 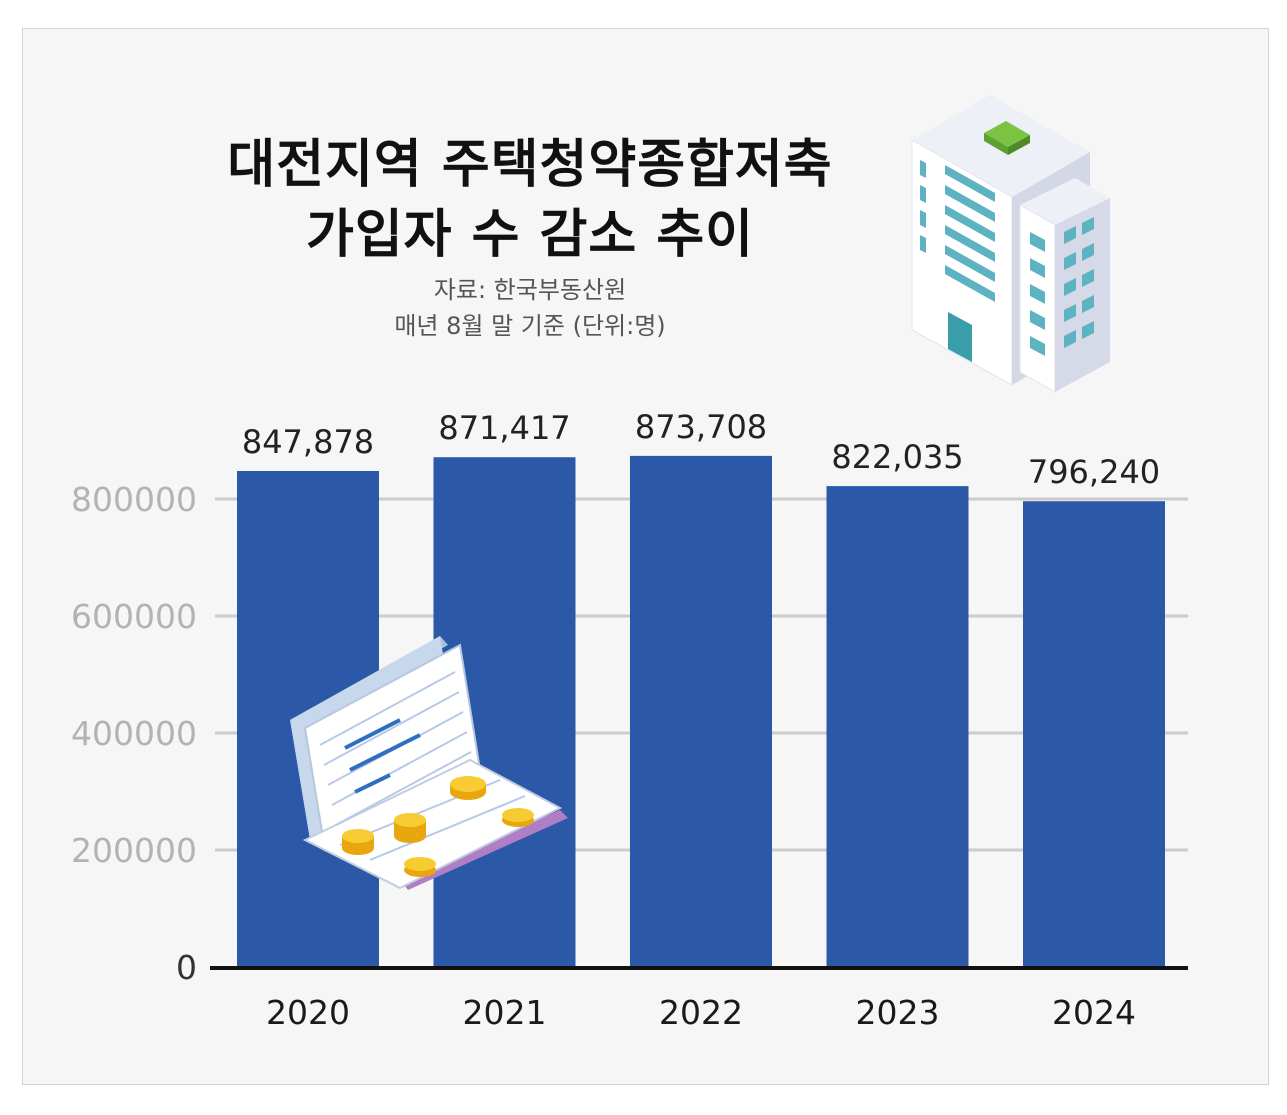 I want to click on y-tick-label: 0, so click(x=186, y=967).